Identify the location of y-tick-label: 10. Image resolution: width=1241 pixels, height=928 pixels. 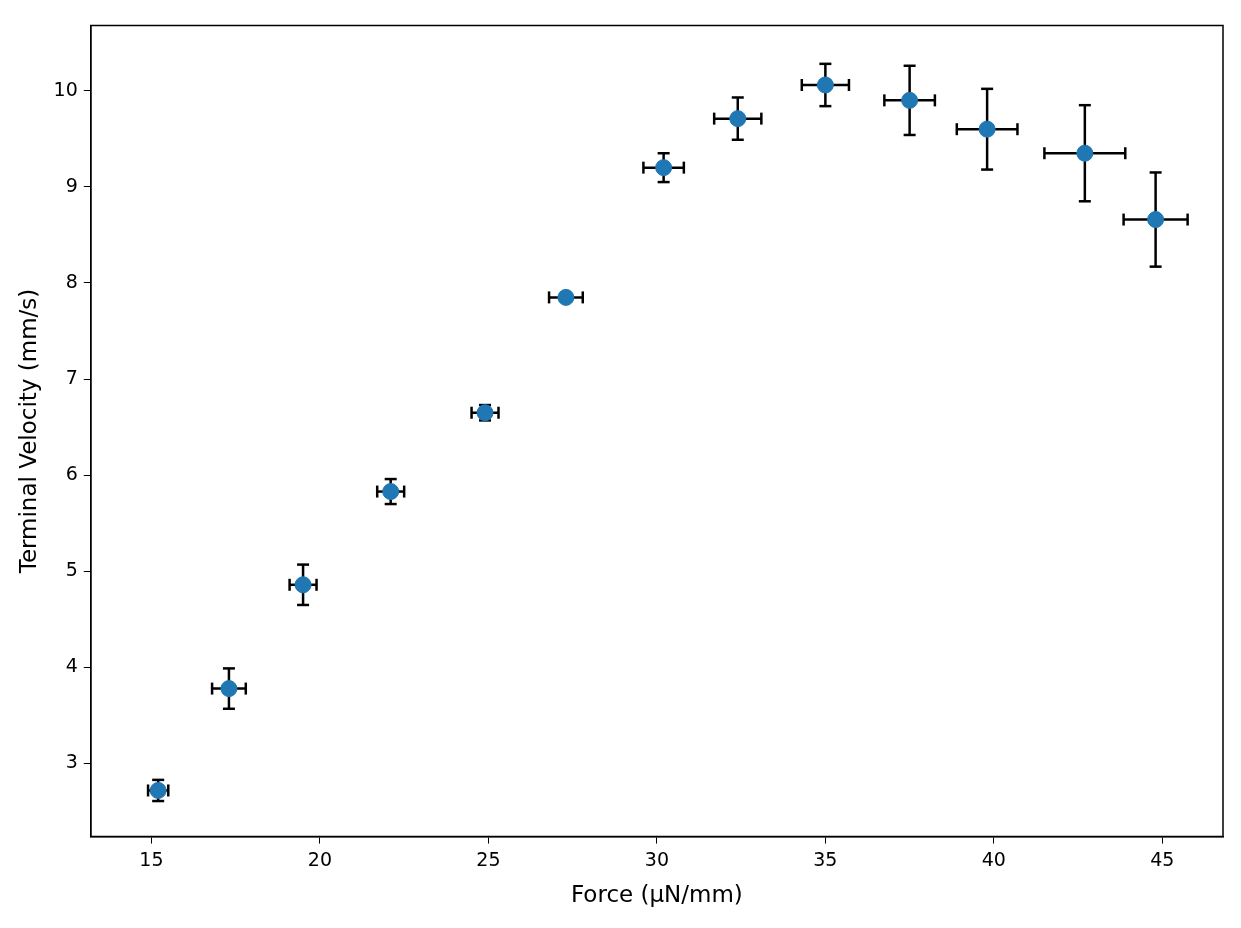
(65, 88).